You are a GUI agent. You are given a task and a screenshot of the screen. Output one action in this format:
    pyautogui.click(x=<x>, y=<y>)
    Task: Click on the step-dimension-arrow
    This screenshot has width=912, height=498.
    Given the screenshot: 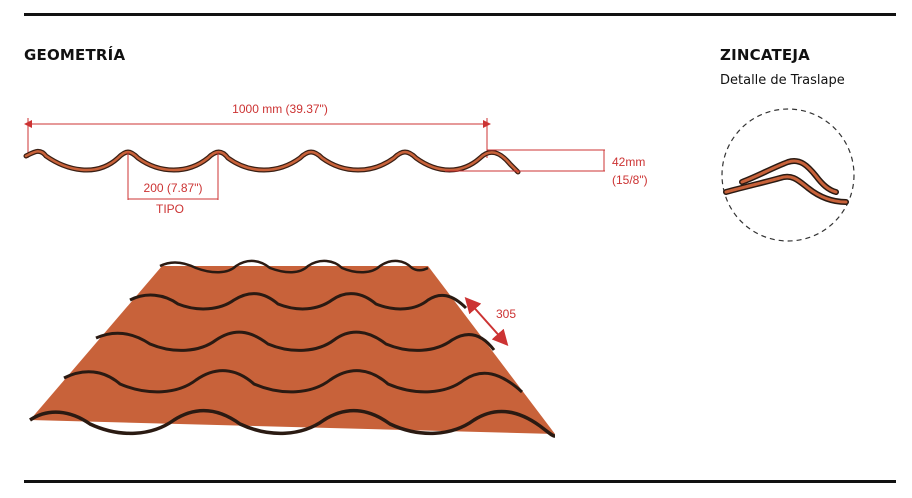 What is the action you would take?
    pyautogui.click(x=486, y=321)
    